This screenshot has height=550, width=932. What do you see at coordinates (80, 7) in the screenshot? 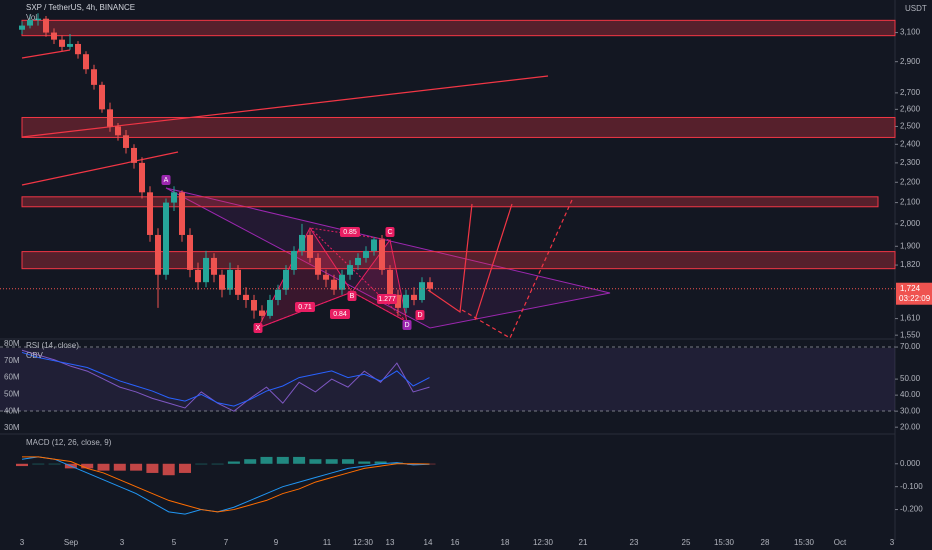
I see `chart-title: SXP / TetherUS, 4h, BINANCE` at bounding box center [80, 7].